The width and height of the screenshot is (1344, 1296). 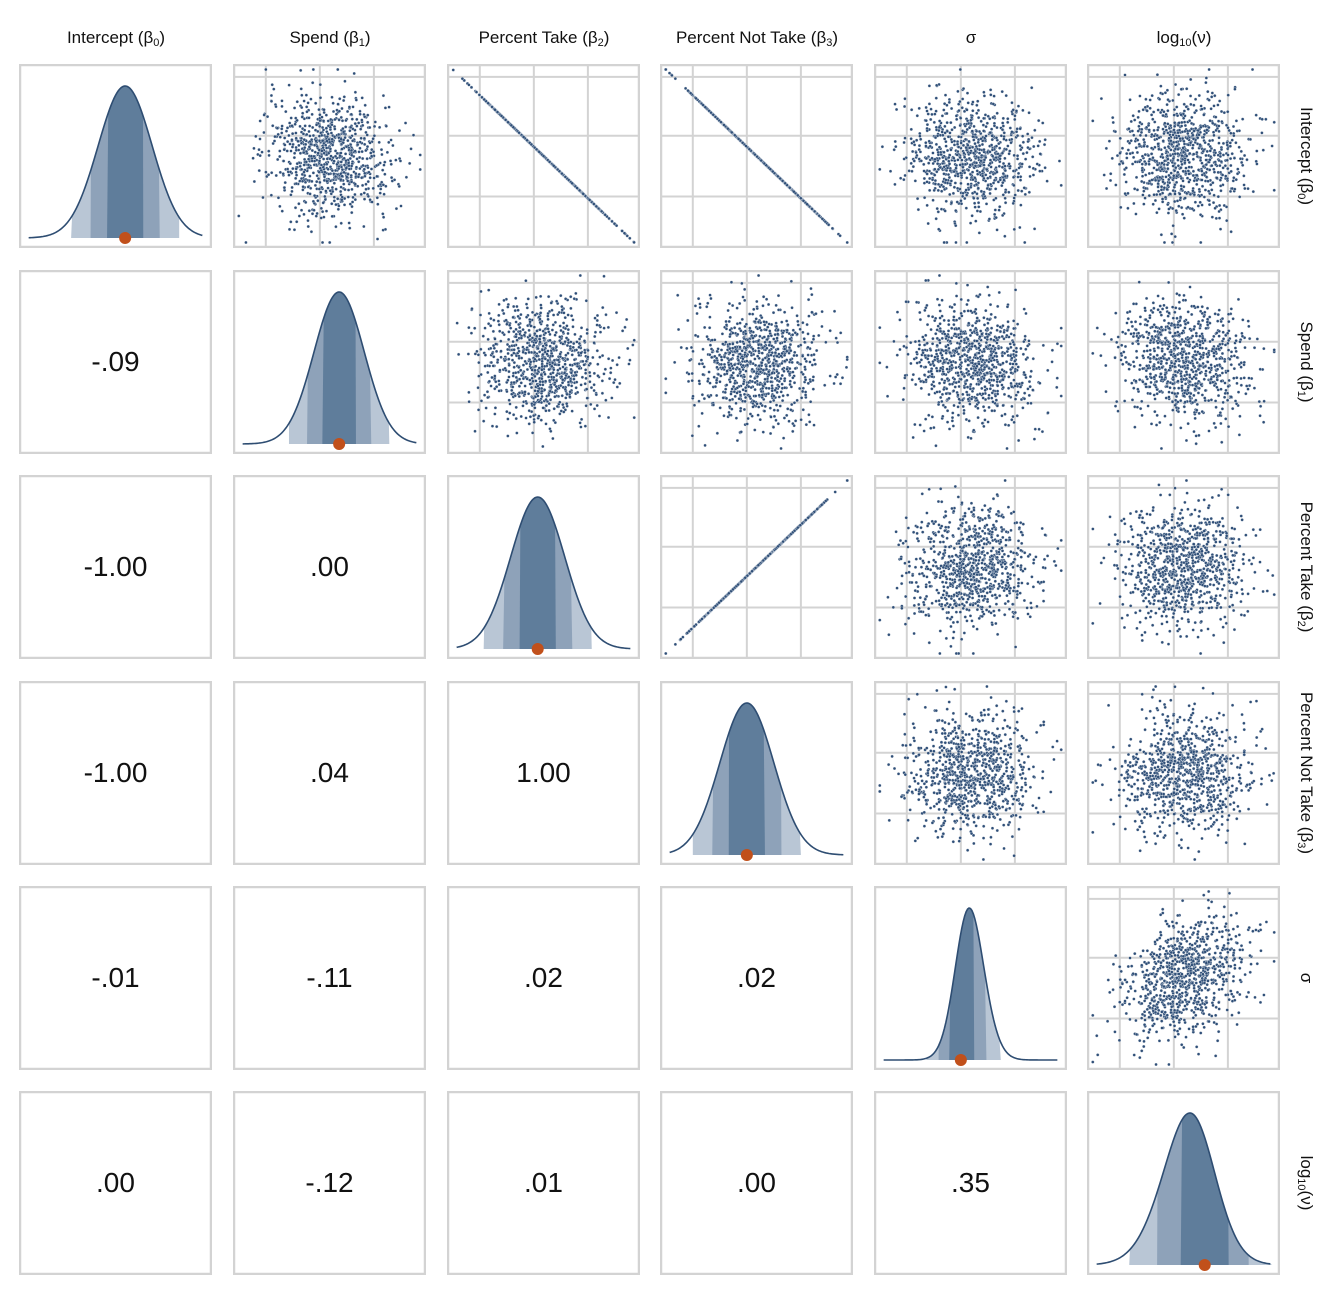 I want to click on scatter-cell, so click(x=329, y=156).